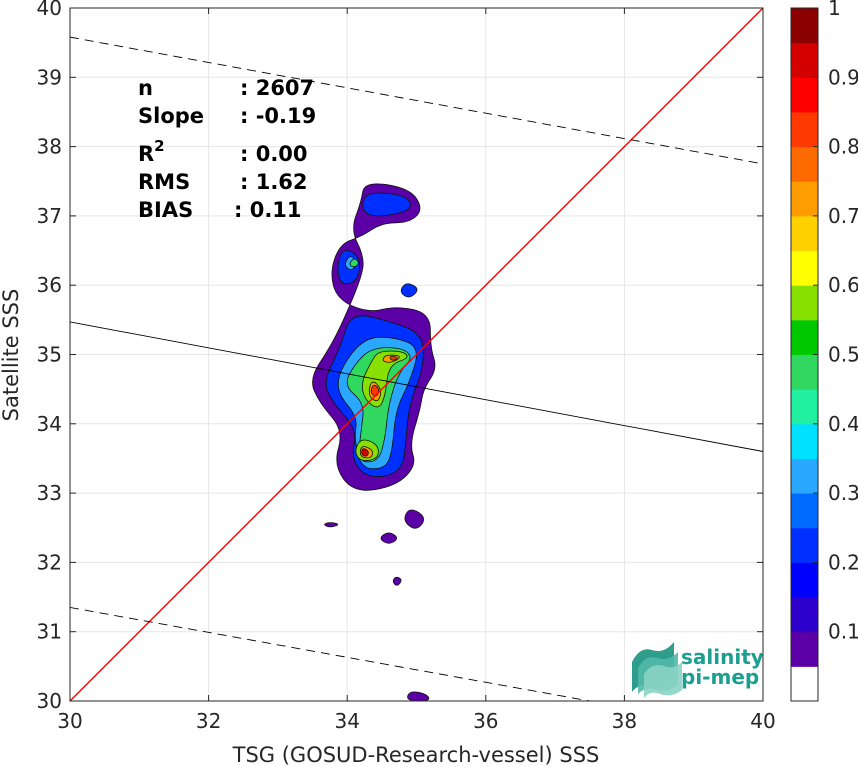  What do you see at coordinates (49, 424) in the screenshot?
I see `y-tick-label-4: 34` at bounding box center [49, 424].